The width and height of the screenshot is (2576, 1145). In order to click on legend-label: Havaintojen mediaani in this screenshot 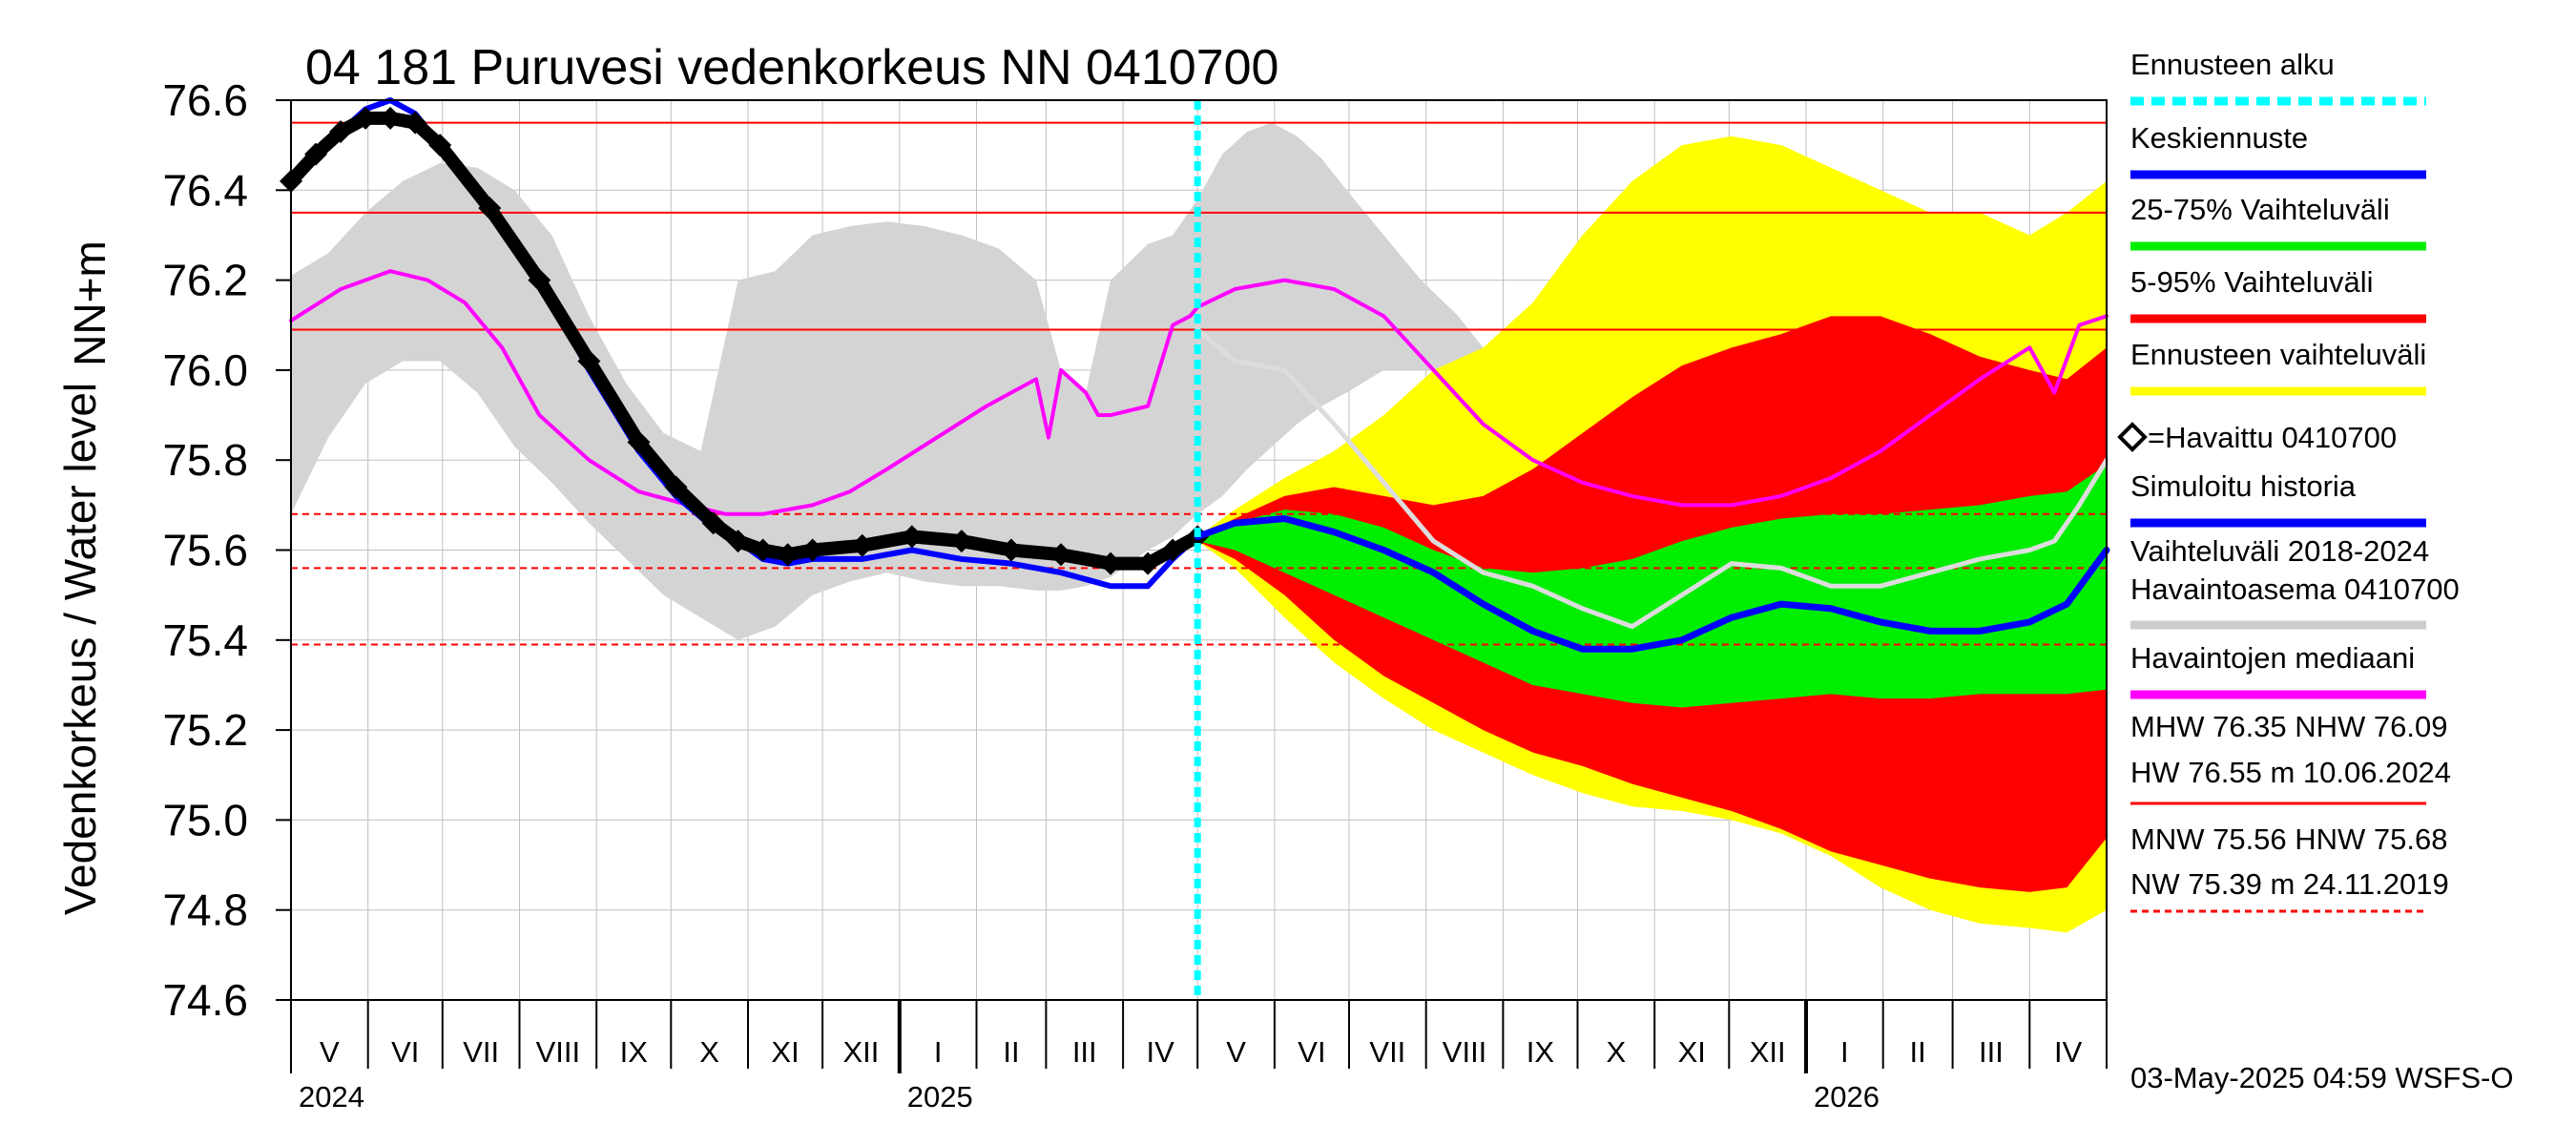, I will do `click(2272, 658)`.